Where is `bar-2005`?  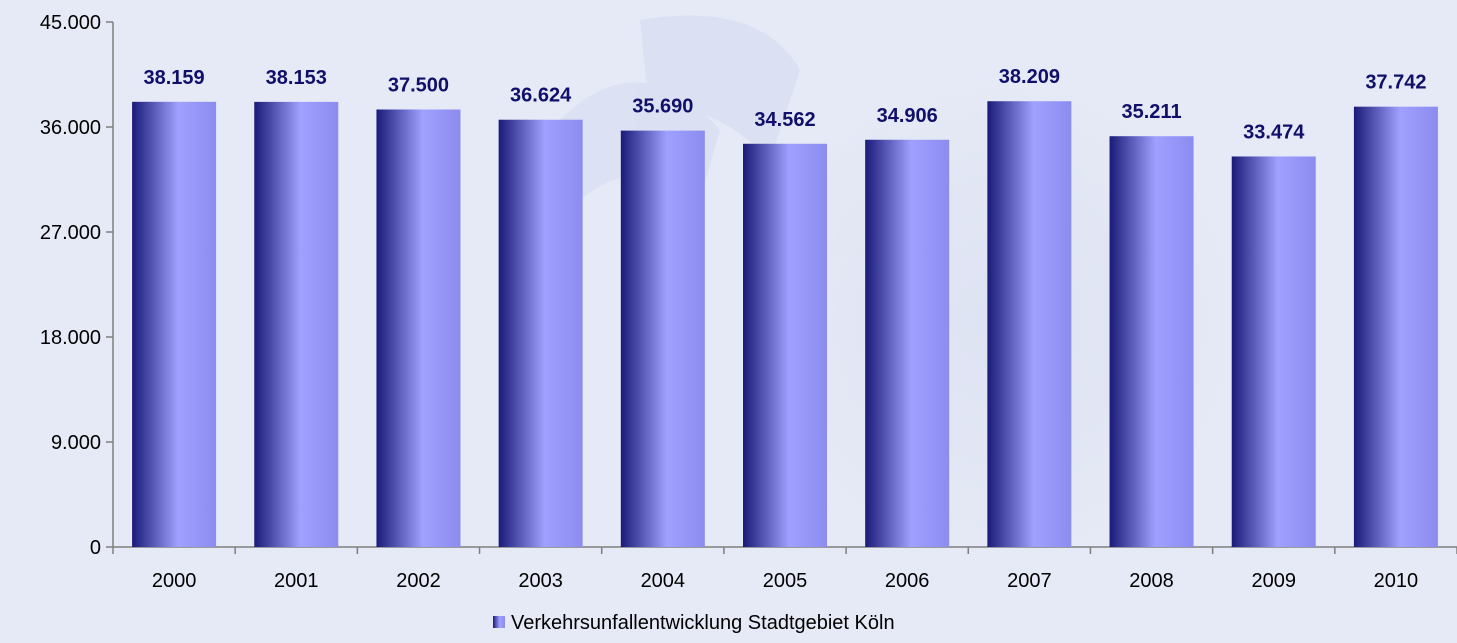 bar-2005 is located at coordinates (785, 345).